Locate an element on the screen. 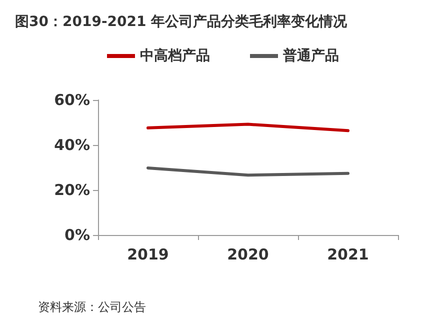  legend-label: 中高档产品 is located at coordinates (175, 55).